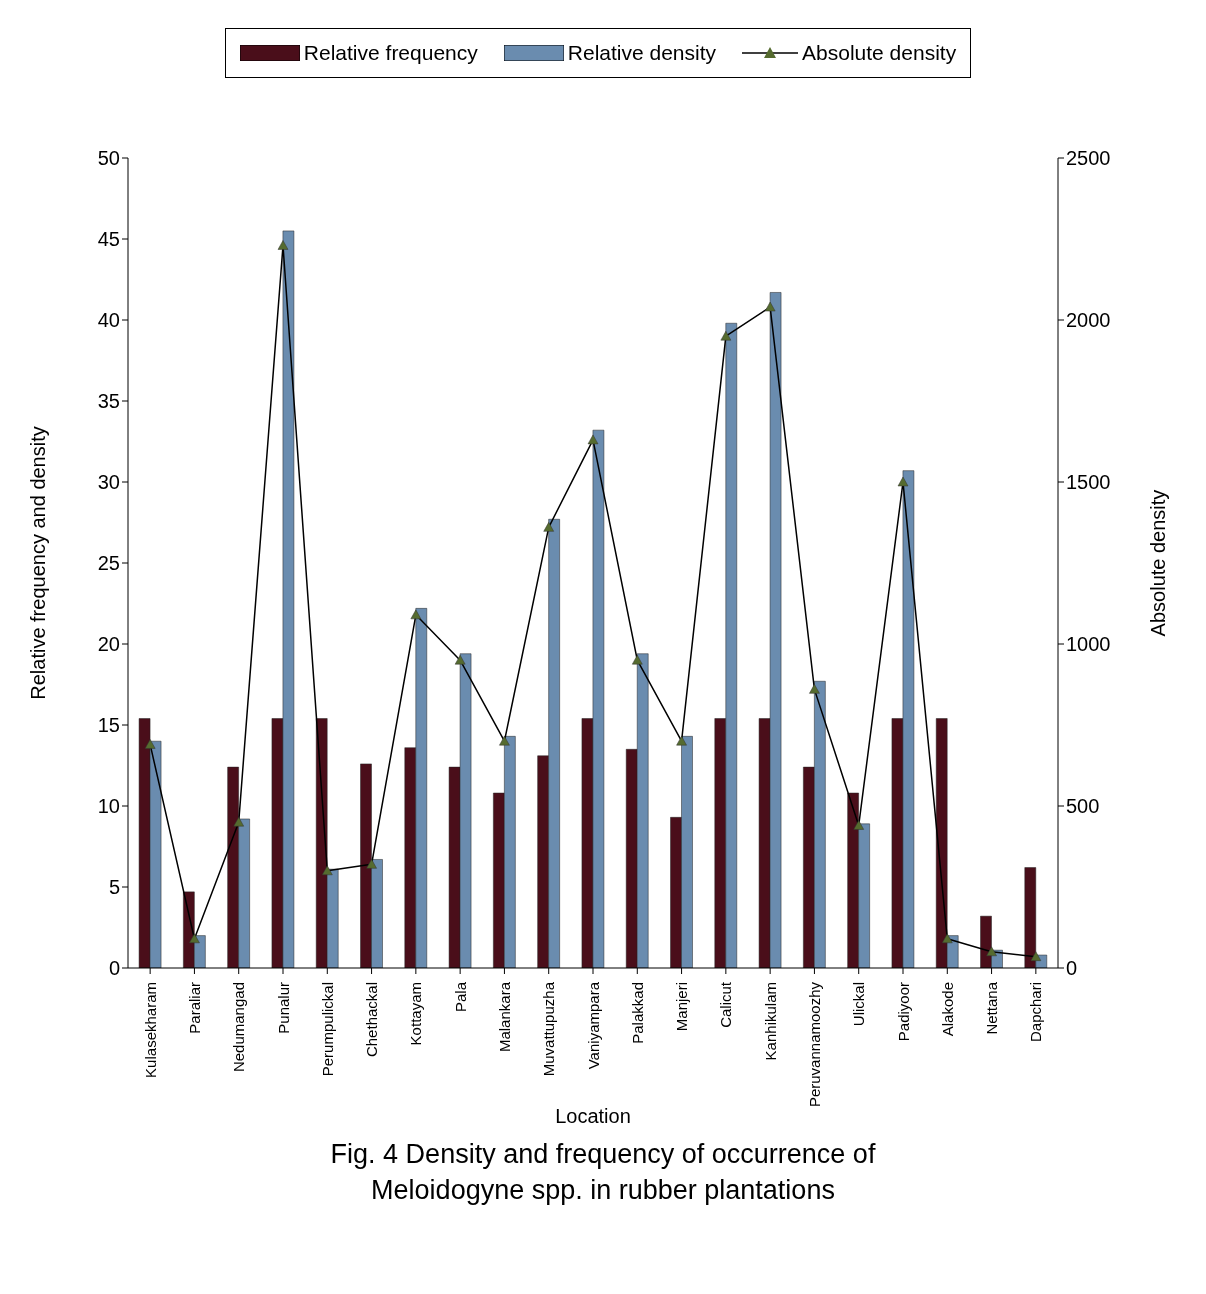  I want to click on x-tick-label: Vaniyampara, so click(593, 1025).